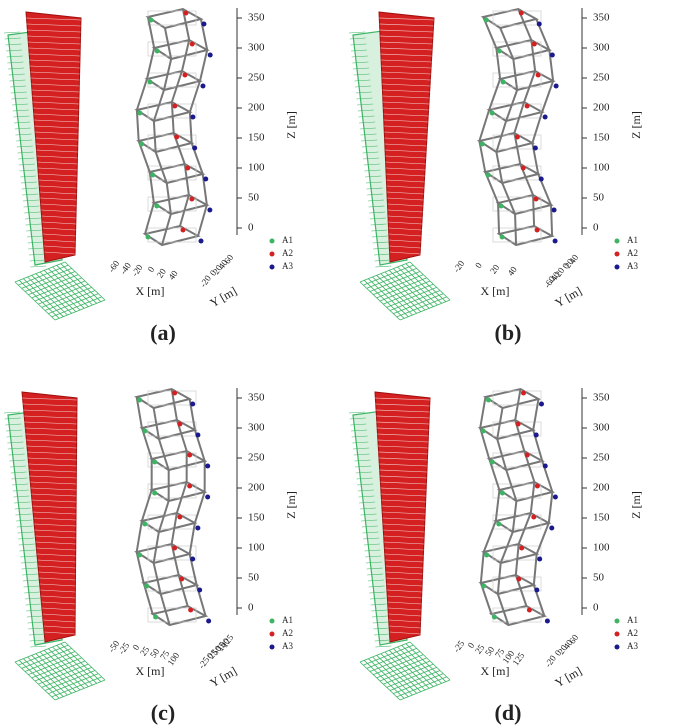 Image resolution: width=685 pixels, height=728 pixels. I want to click on legend-label: A2, so click(632, 253).